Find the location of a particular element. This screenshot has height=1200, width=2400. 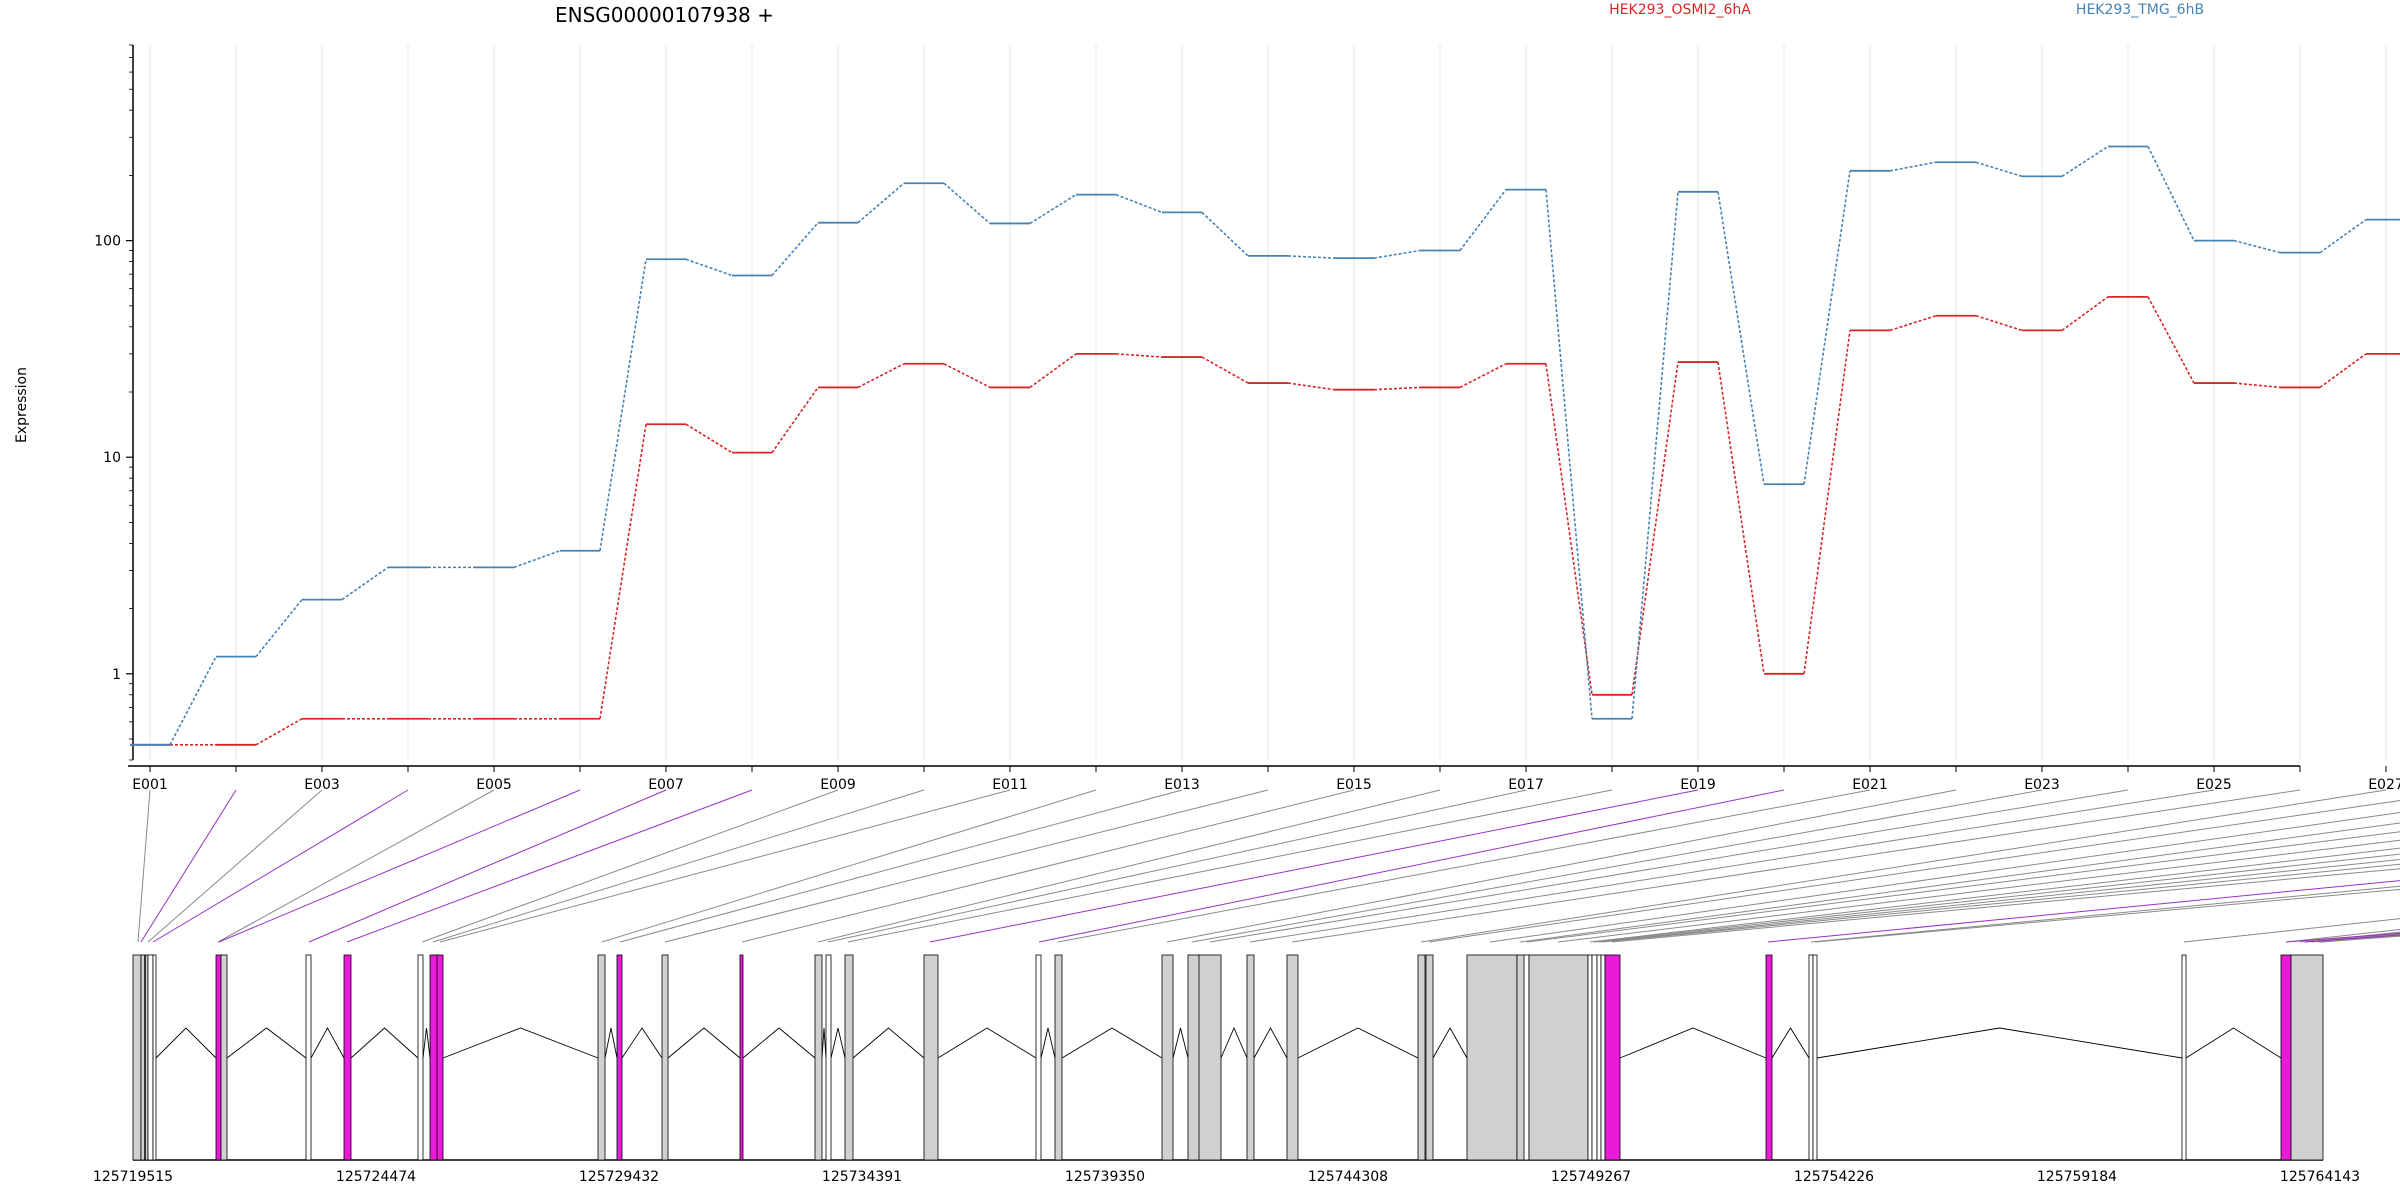

coordinate-label: 125729432 is located at coordinates (619, 1177).